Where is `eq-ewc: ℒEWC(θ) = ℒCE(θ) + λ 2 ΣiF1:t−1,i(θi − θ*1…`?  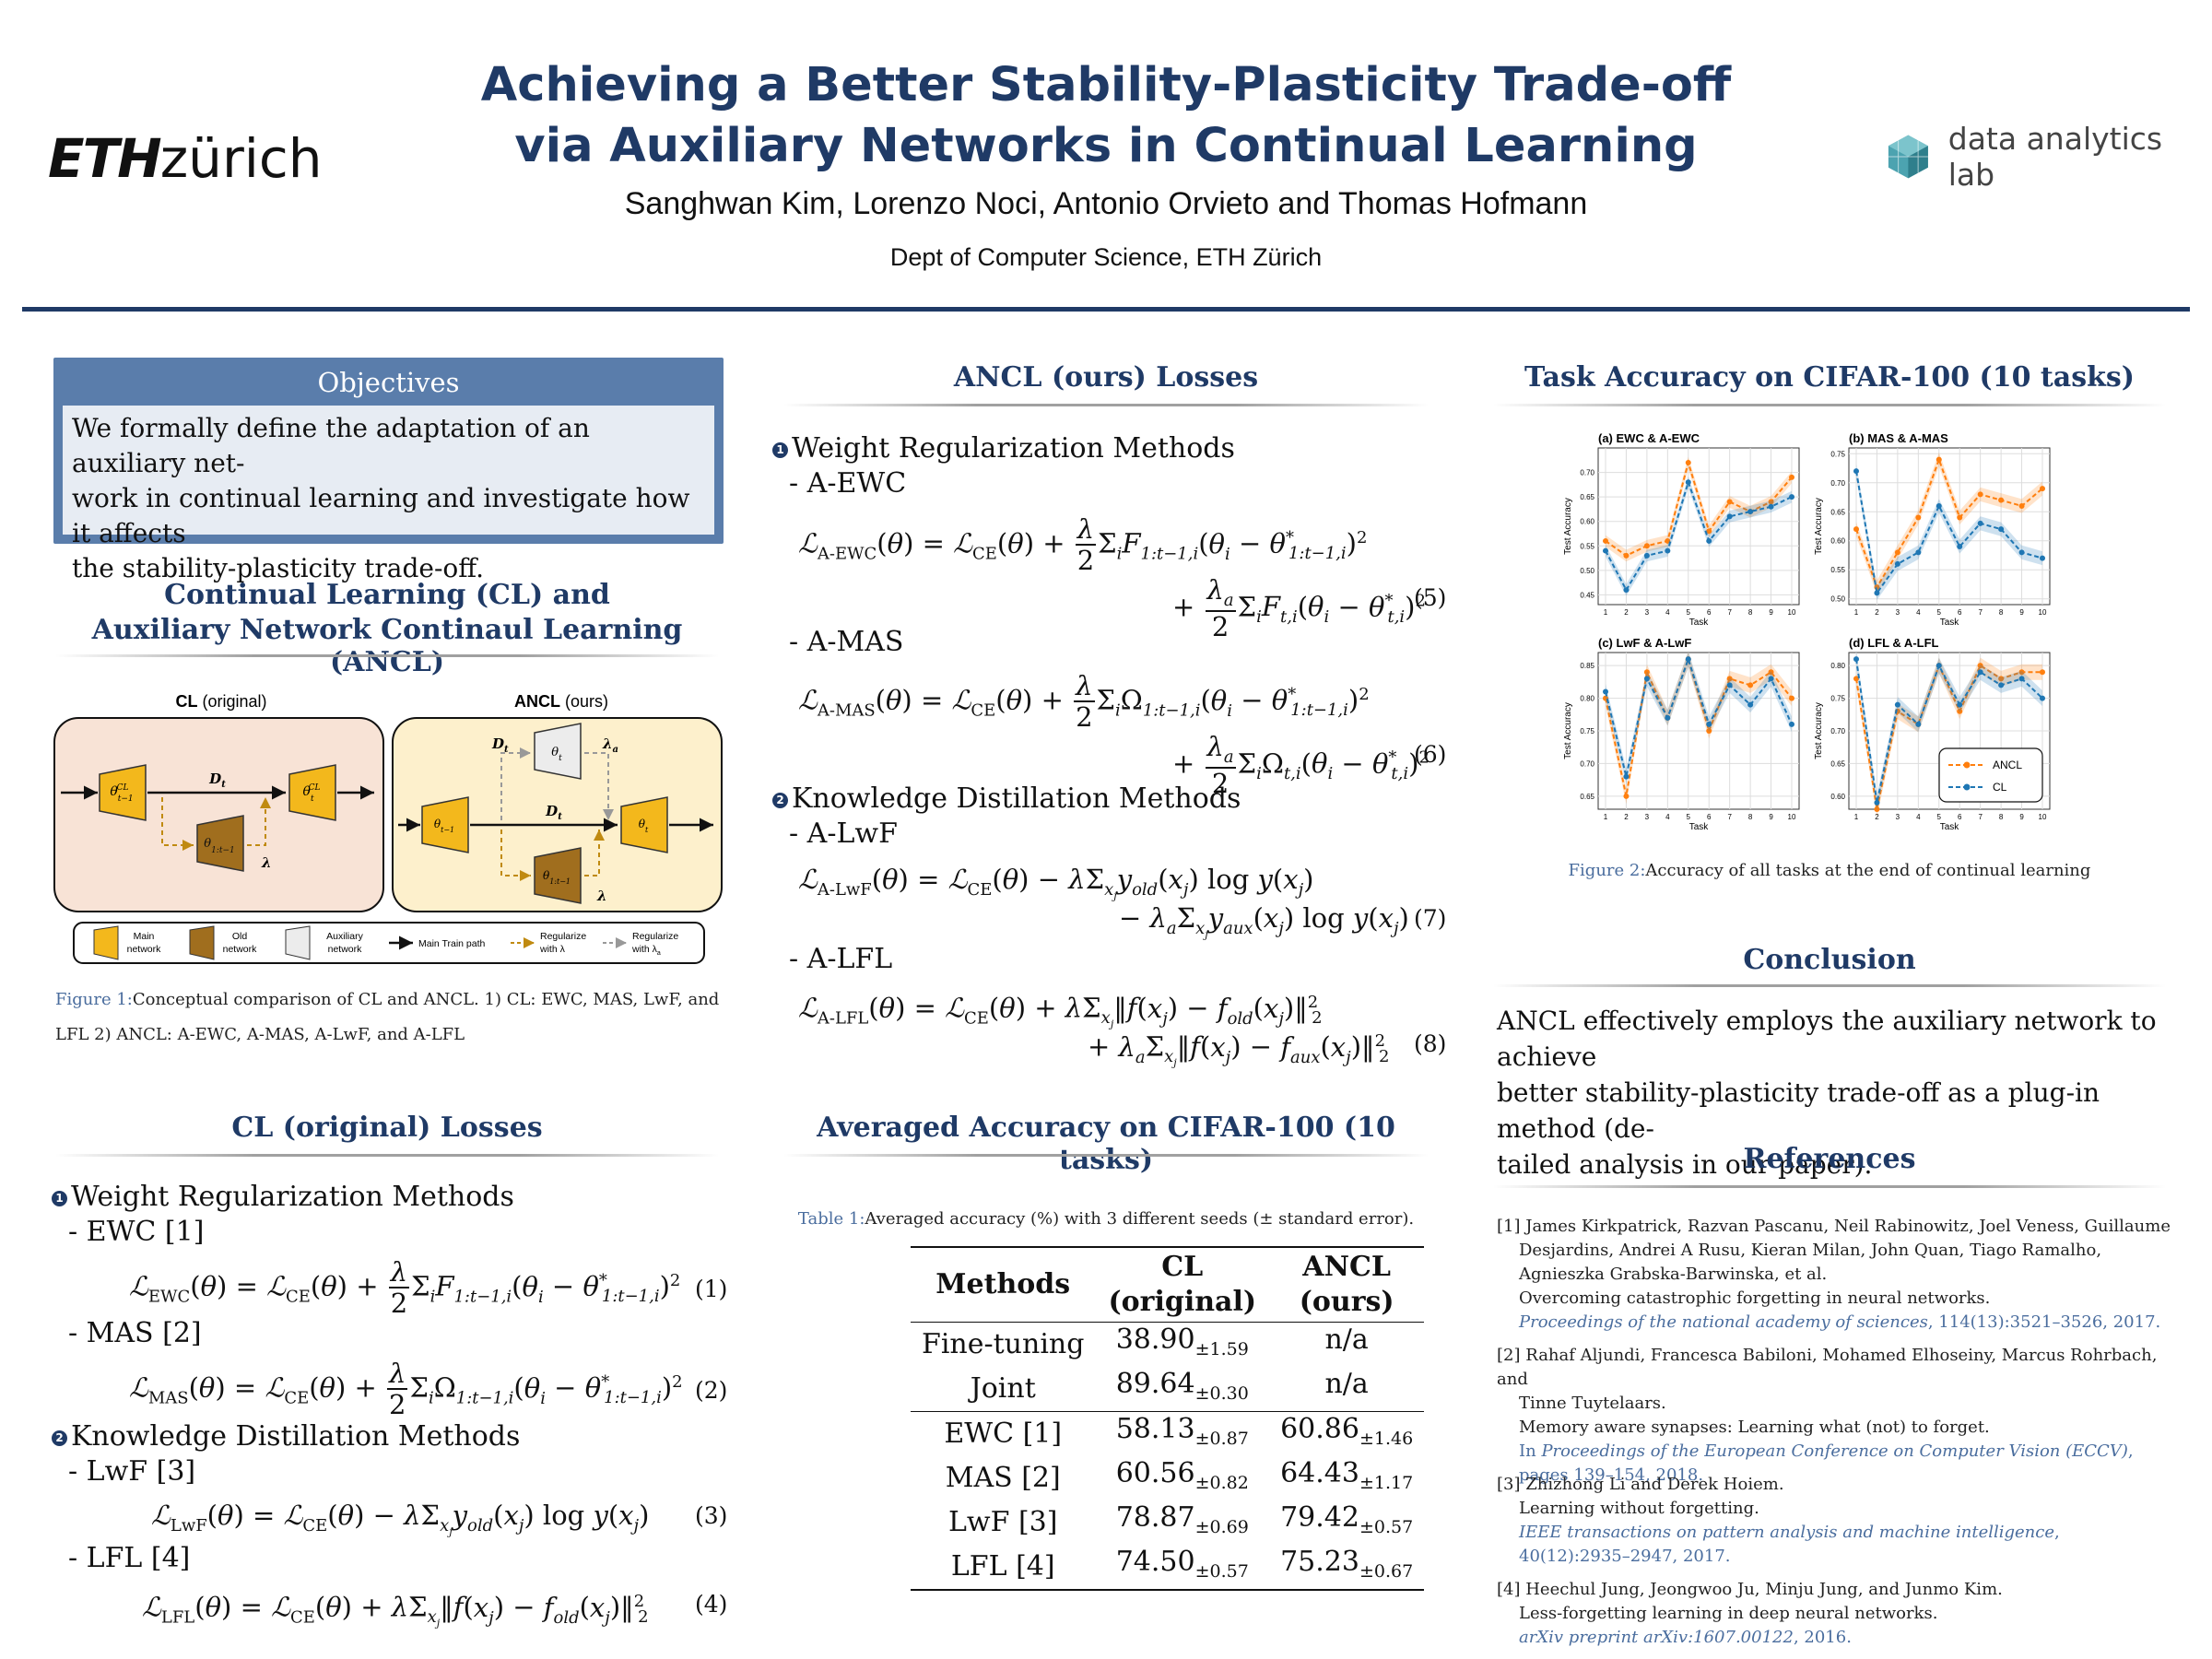
eq-ewc: ℒEWC(θ) = ℒCE(θ) + λ 2 ΣiF1:t−1,i(θi − θ*1… is located at coordinates (405, 1287).